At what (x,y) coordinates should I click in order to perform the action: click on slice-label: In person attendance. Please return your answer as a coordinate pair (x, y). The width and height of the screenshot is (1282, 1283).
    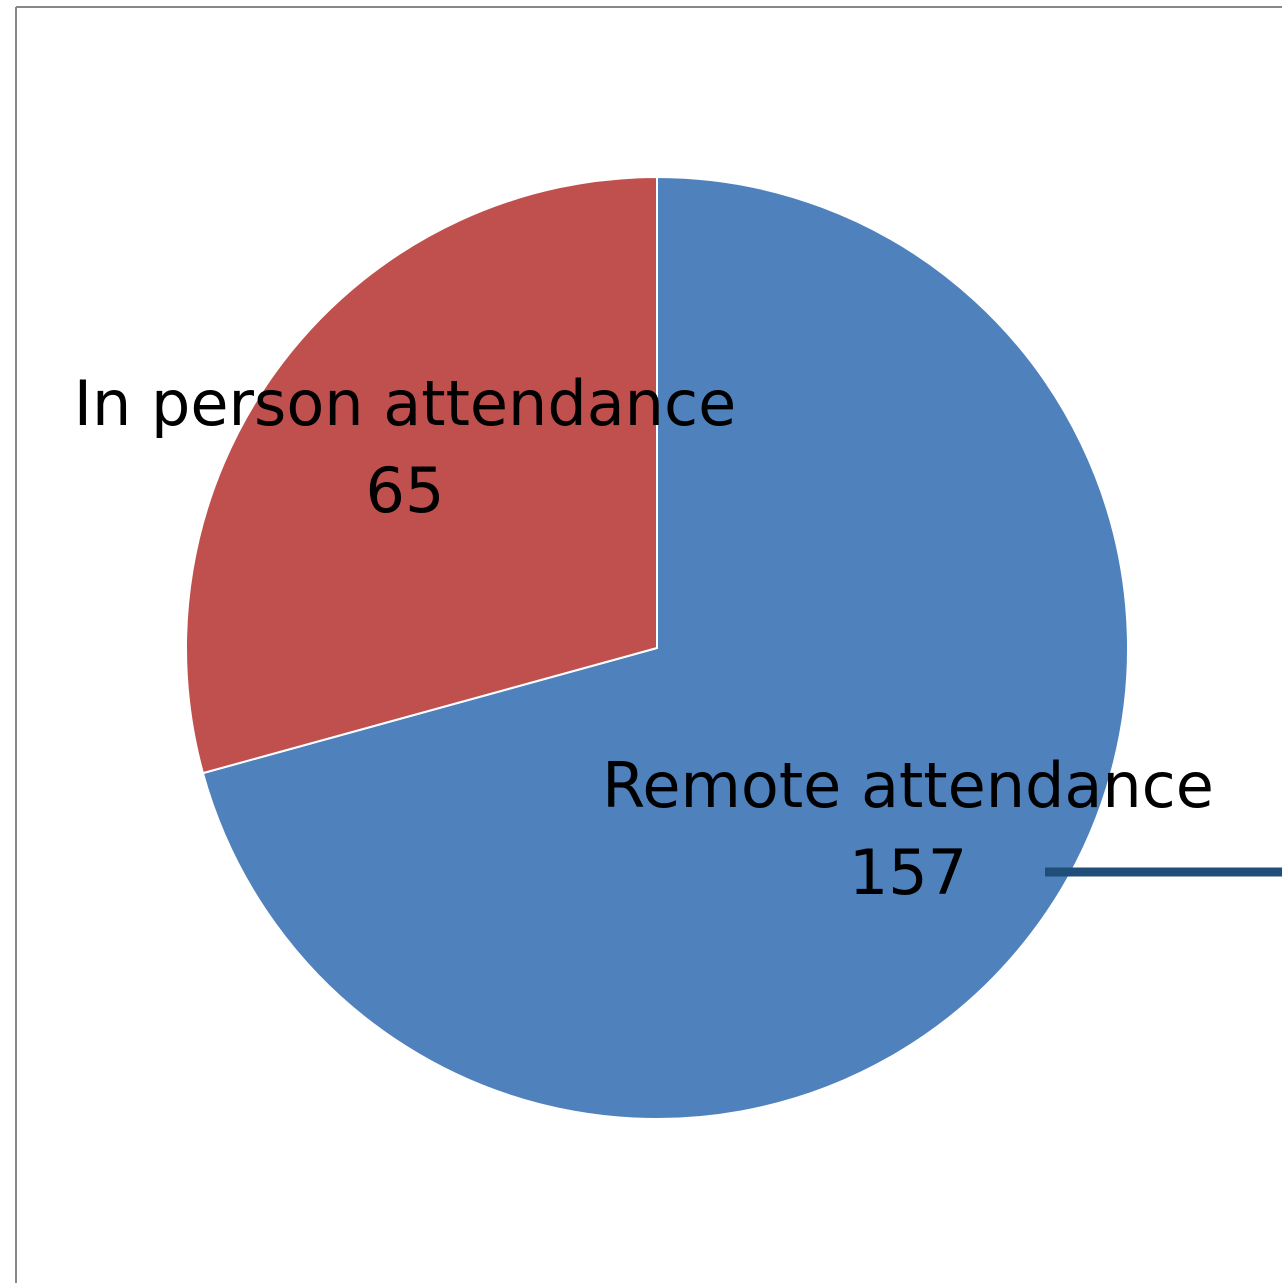
    Looking at the image, I should click on (405, 403).